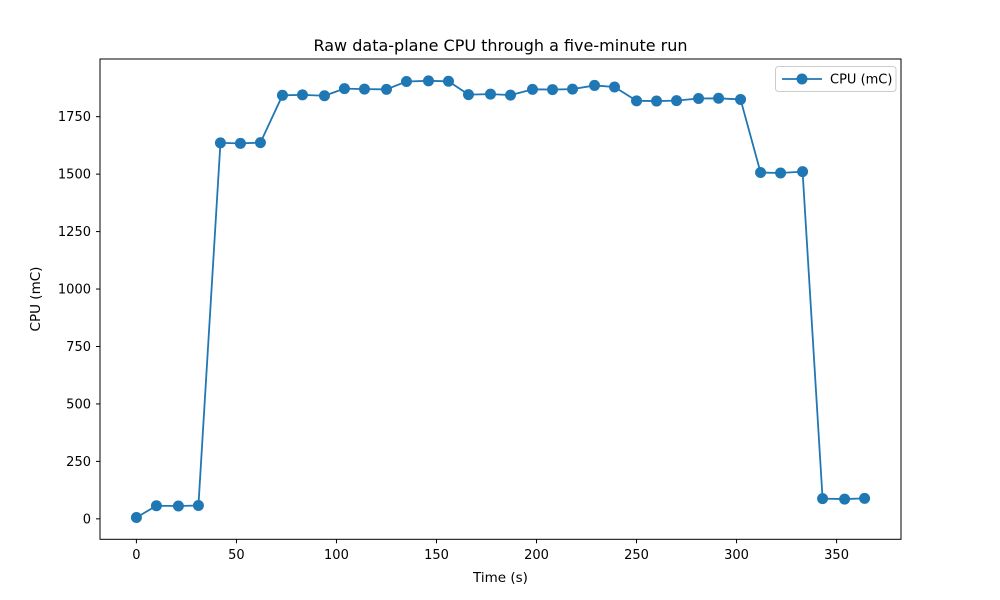 This screenshot has width=1000, height=600. Describe the element at coordinates (136, 555) in the screenshot. I see `x-tick-label: 0` at that location.